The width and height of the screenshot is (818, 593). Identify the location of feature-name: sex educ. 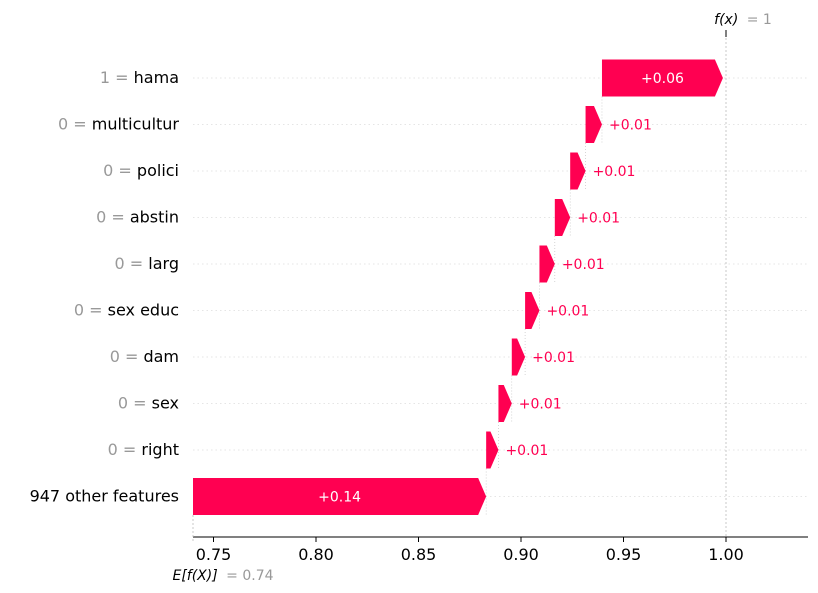
(143, 310).